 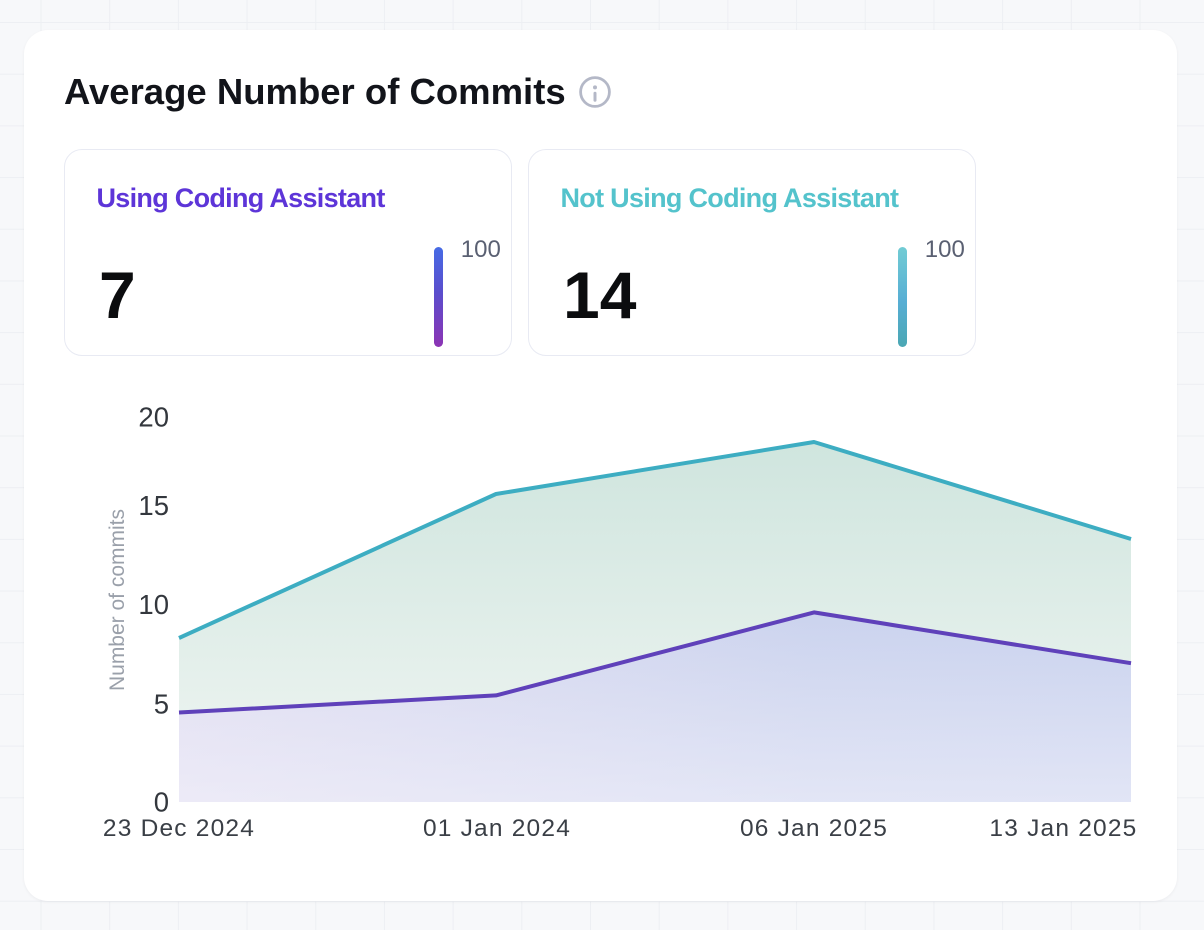 I want to click on svg-text: 01 Jan 2024, so click(x=497, y=828).